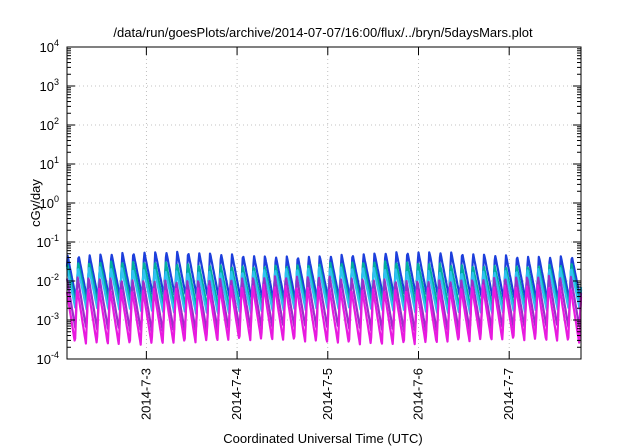 The image size is (640, 448). Describe the element at coordinates (417, 394) in the screenshot. I see `x-tick-label: 2014-7-6` at that location.